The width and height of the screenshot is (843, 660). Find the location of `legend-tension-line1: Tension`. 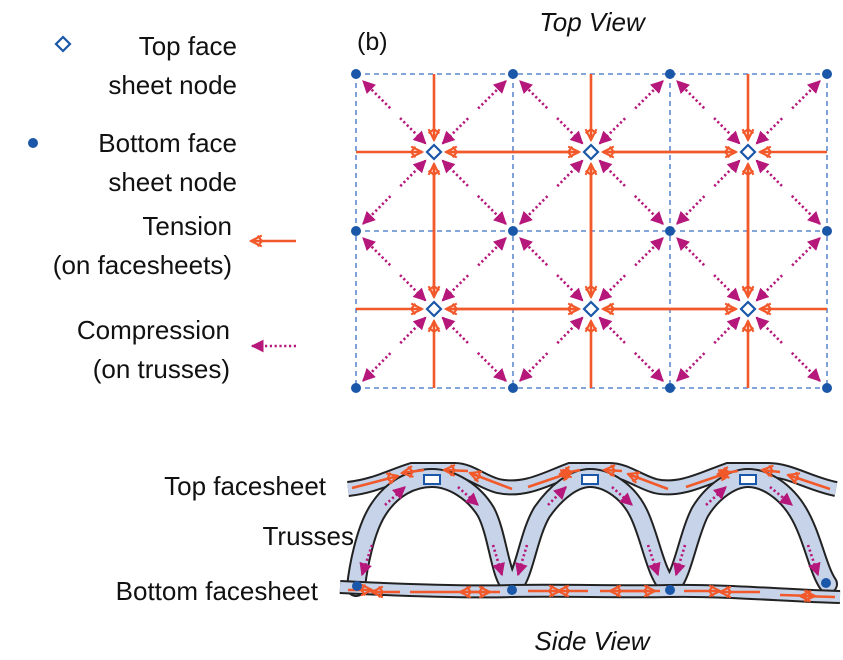

legend-tension-line1: Tension is located at coordinates (187, 226).